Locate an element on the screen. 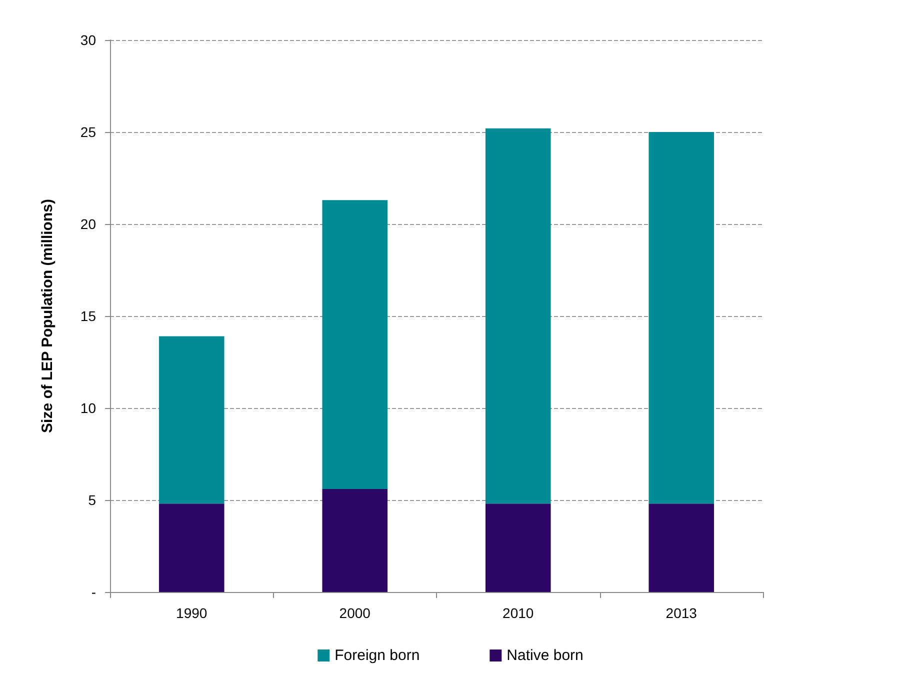  x-tick-label: 2010 is located at coordinates (518, 613).